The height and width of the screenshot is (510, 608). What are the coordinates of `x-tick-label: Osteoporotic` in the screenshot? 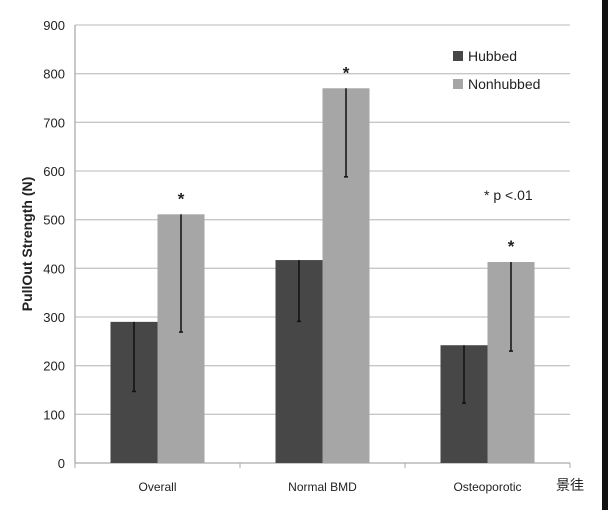 It's located at (487, 487).